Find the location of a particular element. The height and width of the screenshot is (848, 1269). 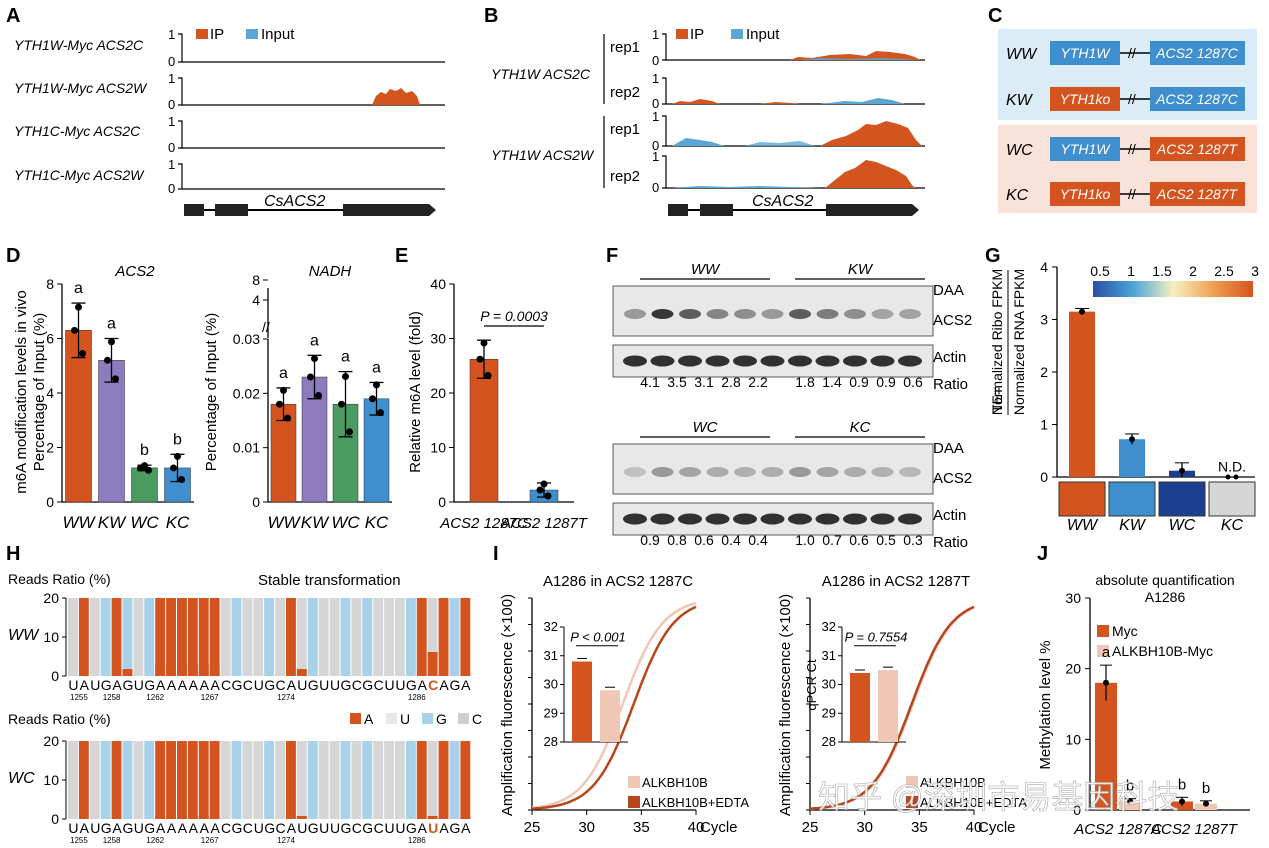

legend-label: U is located at coordinates (405, 719).